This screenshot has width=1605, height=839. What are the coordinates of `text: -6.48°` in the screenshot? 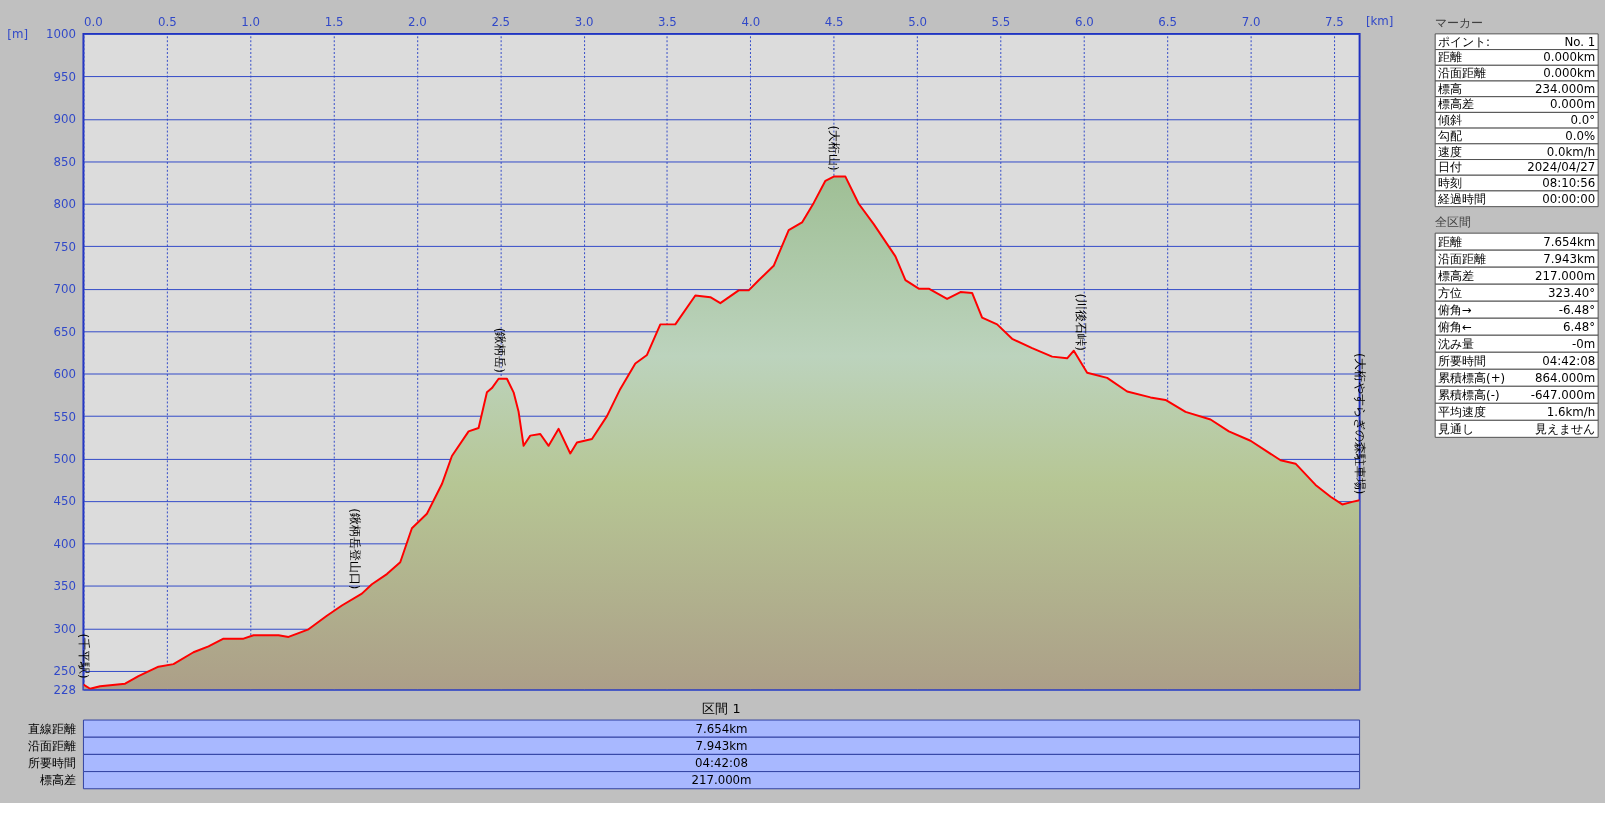 It's located at (1577, 309).